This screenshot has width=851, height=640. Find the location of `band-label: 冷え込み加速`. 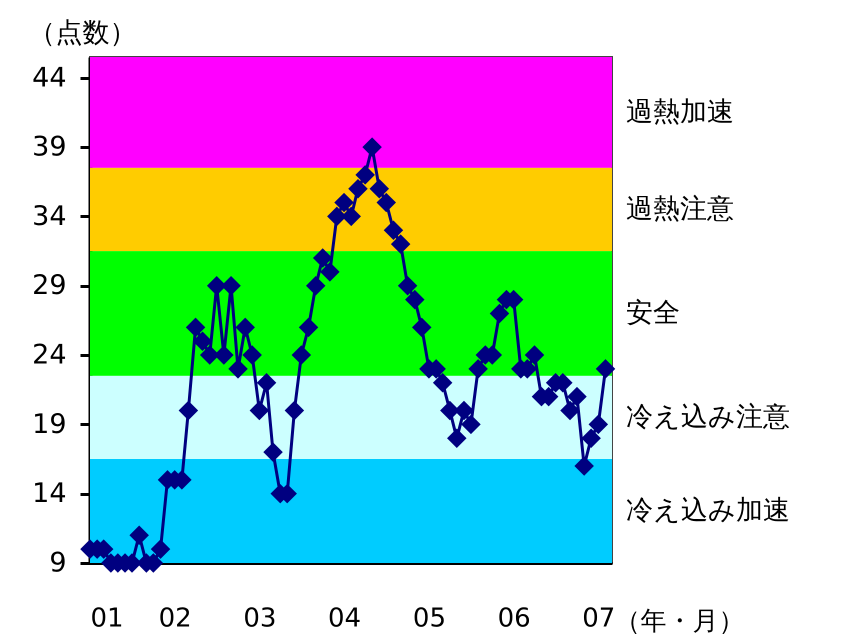

band-label: 冷え込み加速 is located at coordinates (708, 510).